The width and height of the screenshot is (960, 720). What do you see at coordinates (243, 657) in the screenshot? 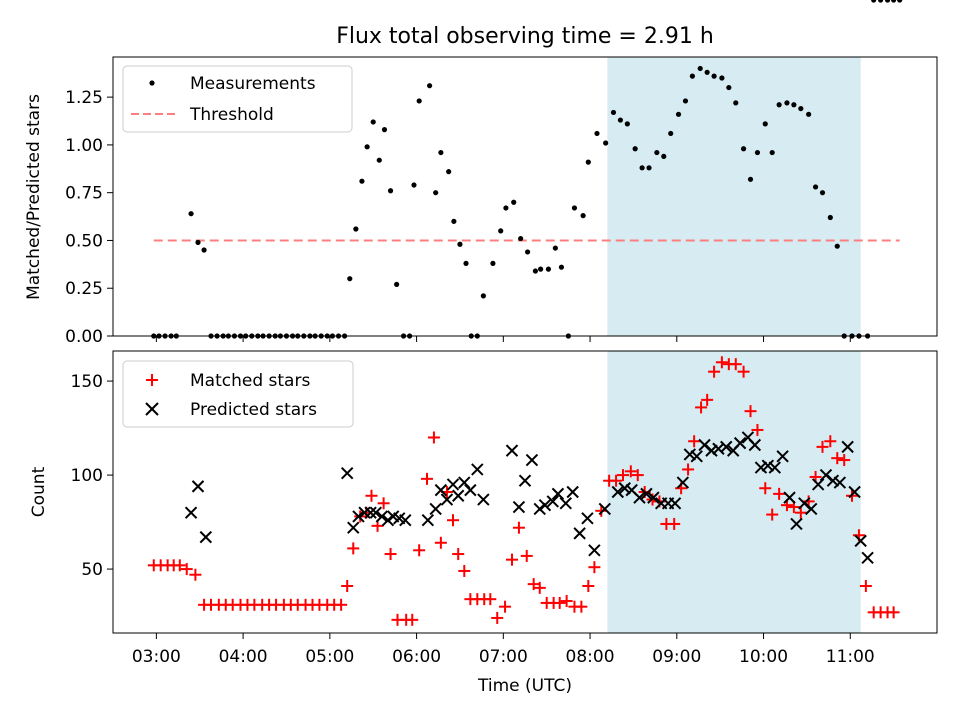
I see `x-tick-label: 04:00` at bounding box center [243, 657].